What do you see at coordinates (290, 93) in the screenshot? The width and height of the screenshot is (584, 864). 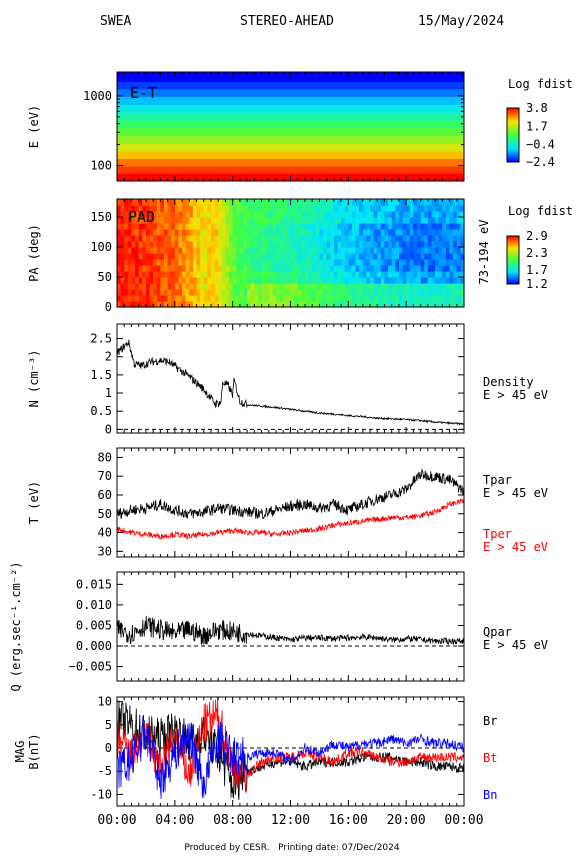 I see `energy-band` at bounding box center [290, 93].